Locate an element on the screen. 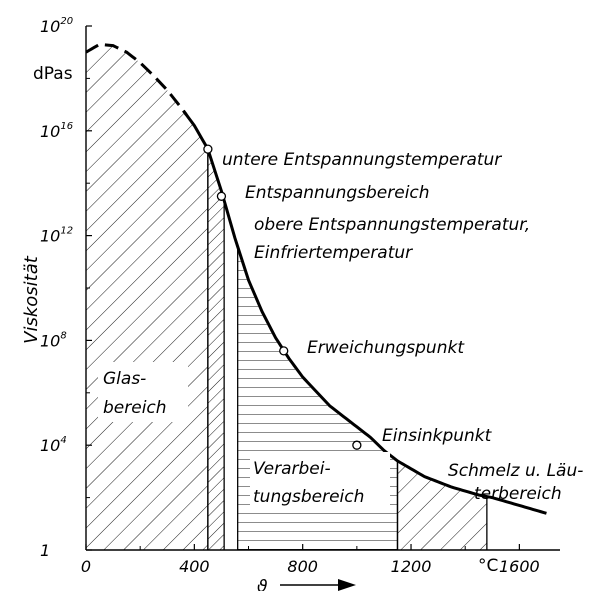 This screenshot has height=591, width=602. y-unit-label: dPas is located at coordinates (53, 74).